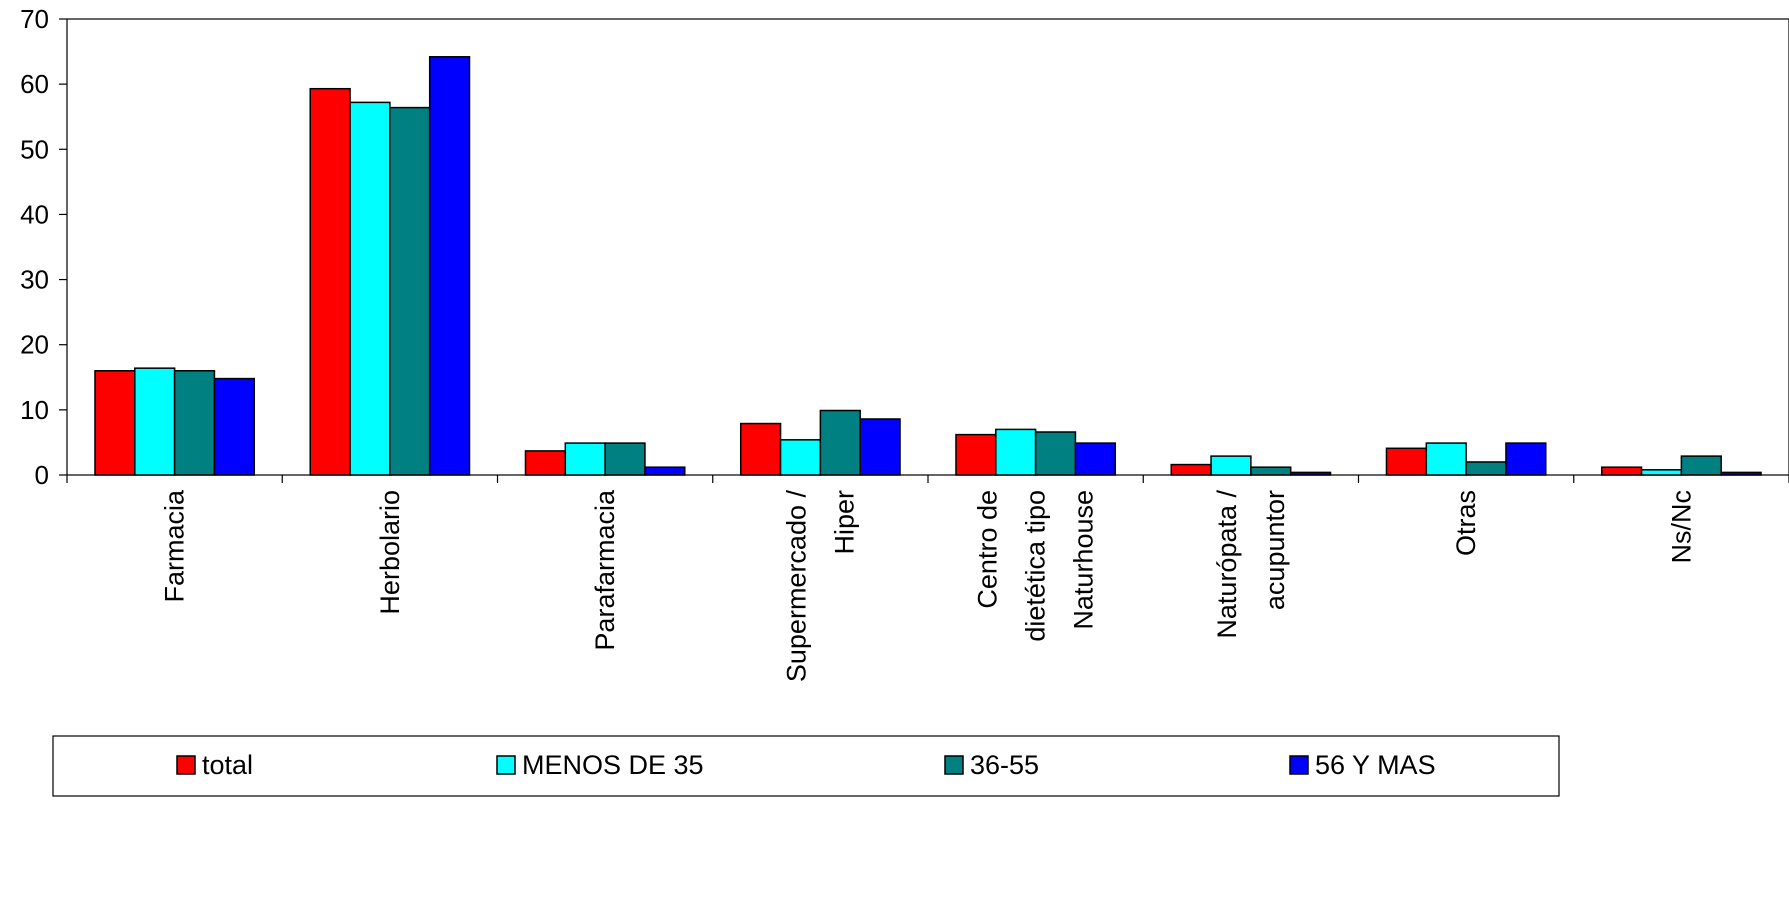 The height and width of the screenshot is (908, 1789). Describe the element at coordinates (1227, 564) in the screenshot. I see `category-label: Naturópata /` at that location.